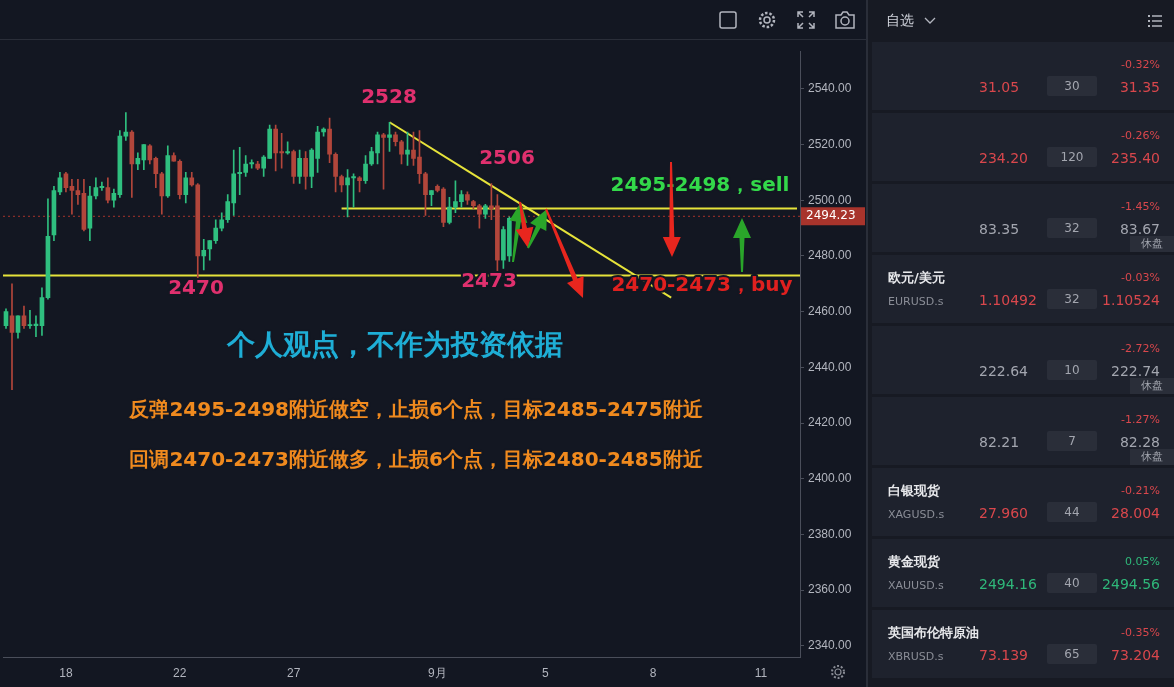 The image size is (1174, 687). What do you see at coordinates (830, 366) in the screenshot?
I see `y-tick-label: 2440.00` at bounding box center [830, 366].